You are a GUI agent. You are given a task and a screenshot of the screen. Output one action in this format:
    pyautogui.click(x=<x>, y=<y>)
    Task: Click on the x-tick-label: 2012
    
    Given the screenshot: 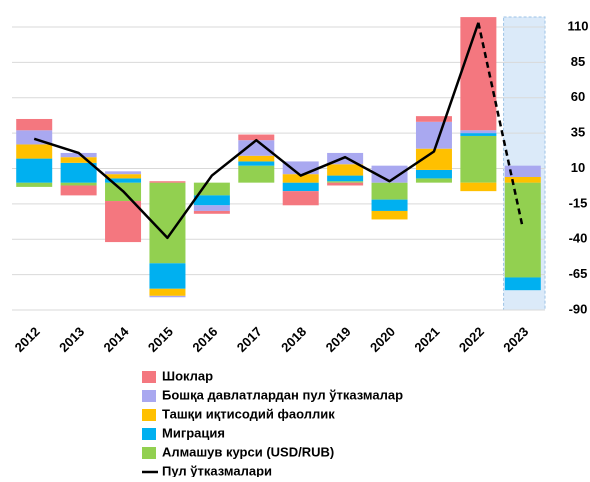 What is the action you would take?
    pyautogui.click(x=27, y=339)
    